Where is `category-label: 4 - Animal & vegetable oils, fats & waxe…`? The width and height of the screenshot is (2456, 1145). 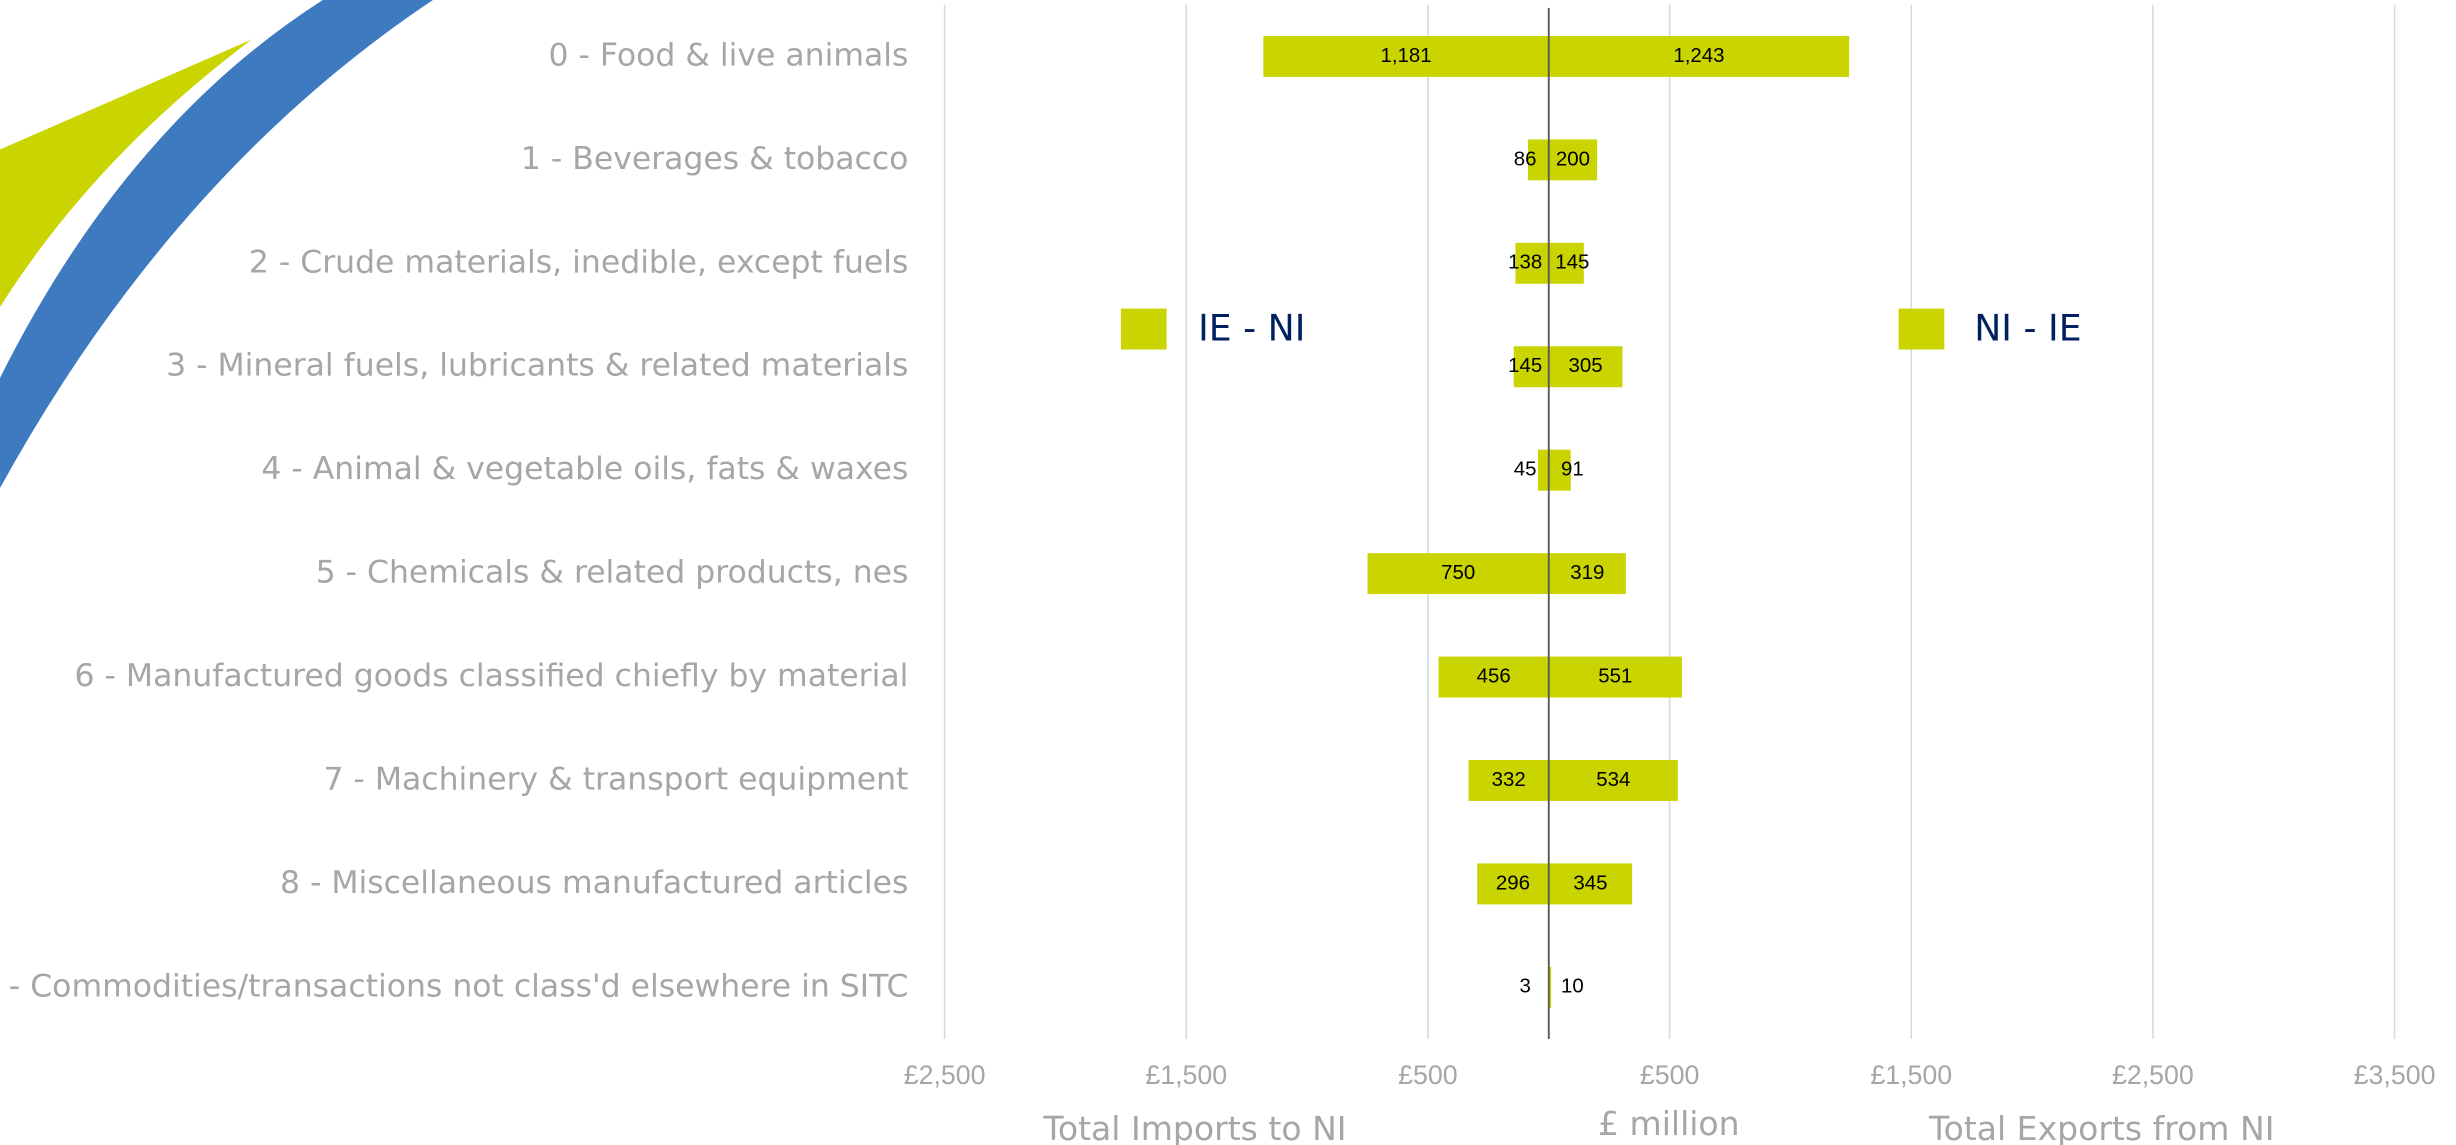
category-label: 4 - Animal & vegetable oils, fats & waxe… is located at coordinates (584, 469).